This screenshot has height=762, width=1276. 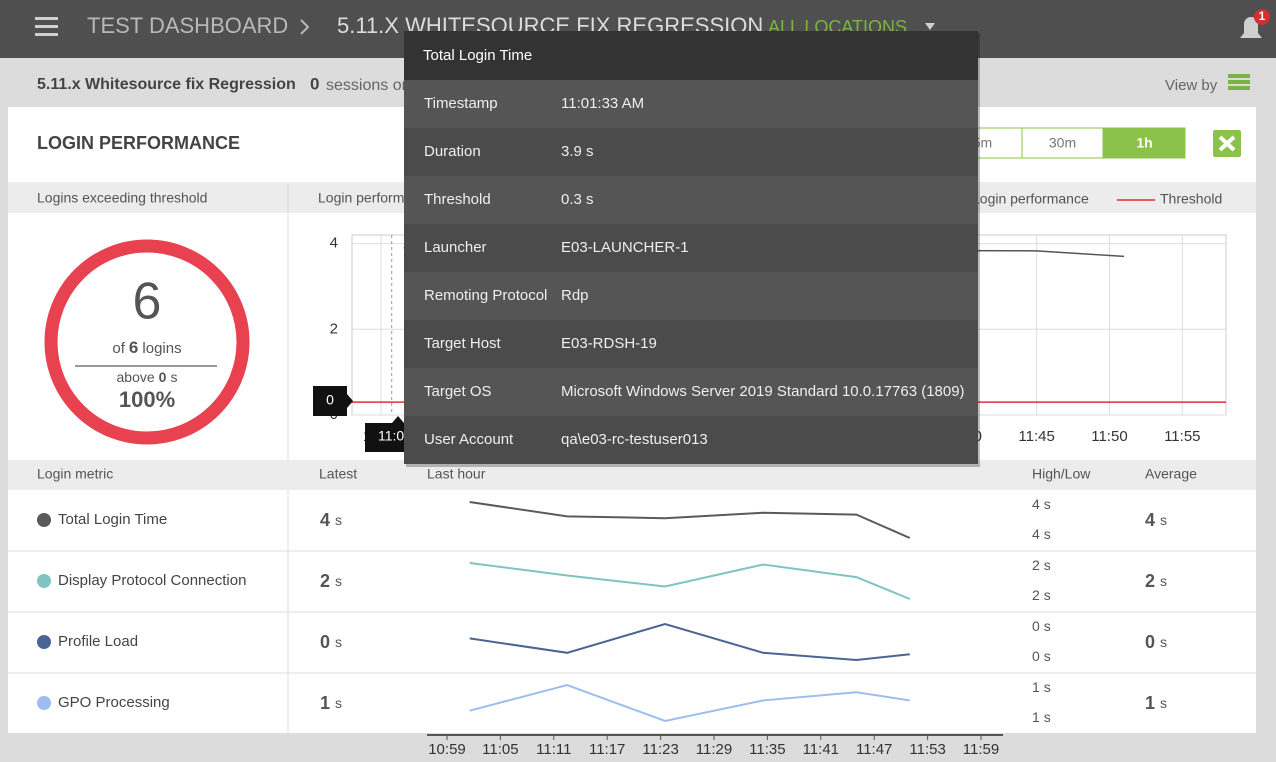 I want to click on tooltip-title: Total Login Time, so click(x=477, y=55).